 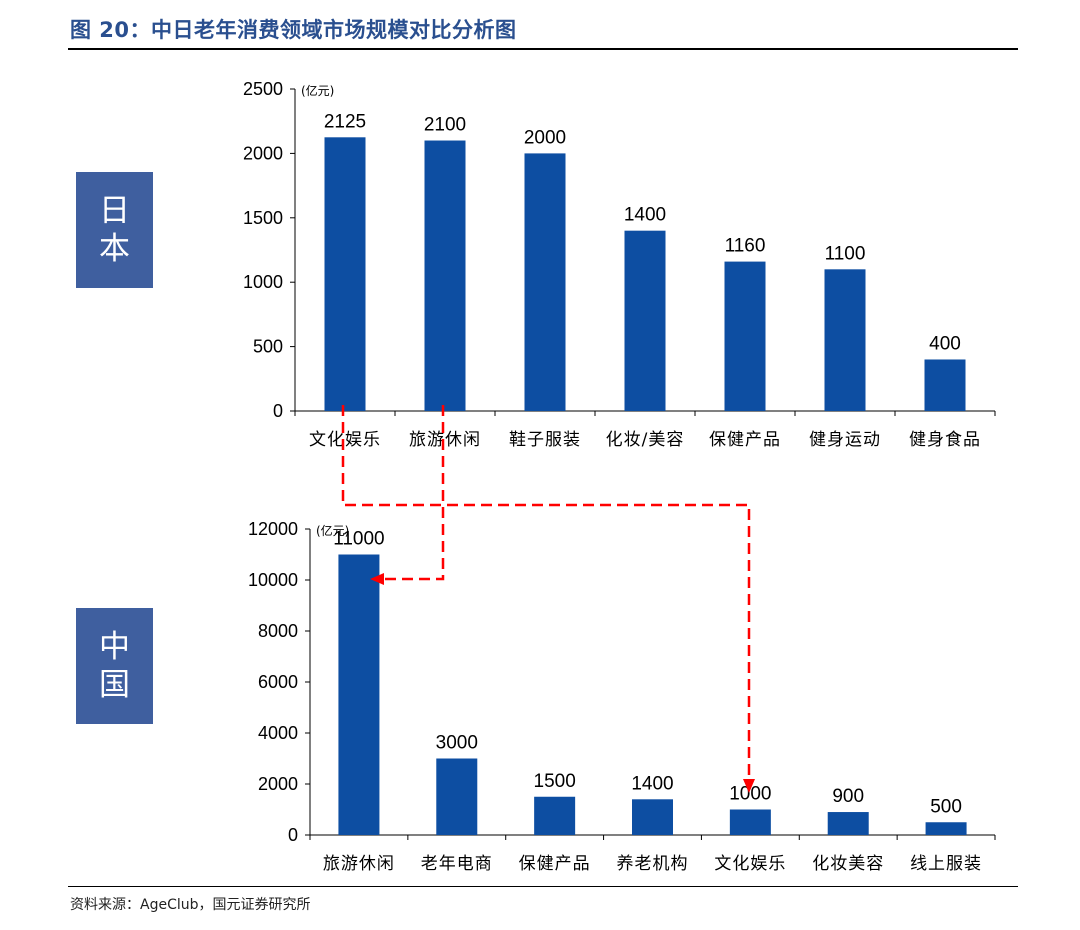 What do you see at coordinates (190, 905) in the screenshot?
I see `source-note: 资料来源：AgeClub，国元证券研究所` at bounding box center [190, 905].